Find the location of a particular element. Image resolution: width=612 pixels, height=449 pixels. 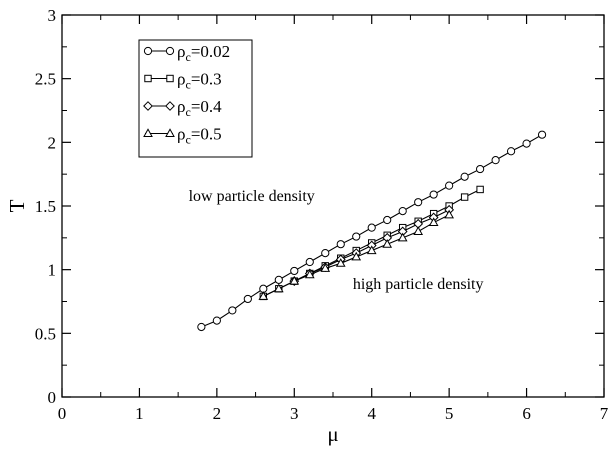

x-tick-label: 1 is located at coordinates (139, 413).